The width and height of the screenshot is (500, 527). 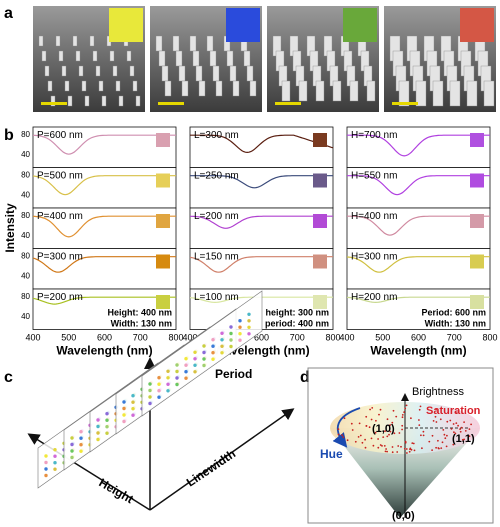 I want to click on spectrum-panel: L=150 nm, so click(x=261, y=269).